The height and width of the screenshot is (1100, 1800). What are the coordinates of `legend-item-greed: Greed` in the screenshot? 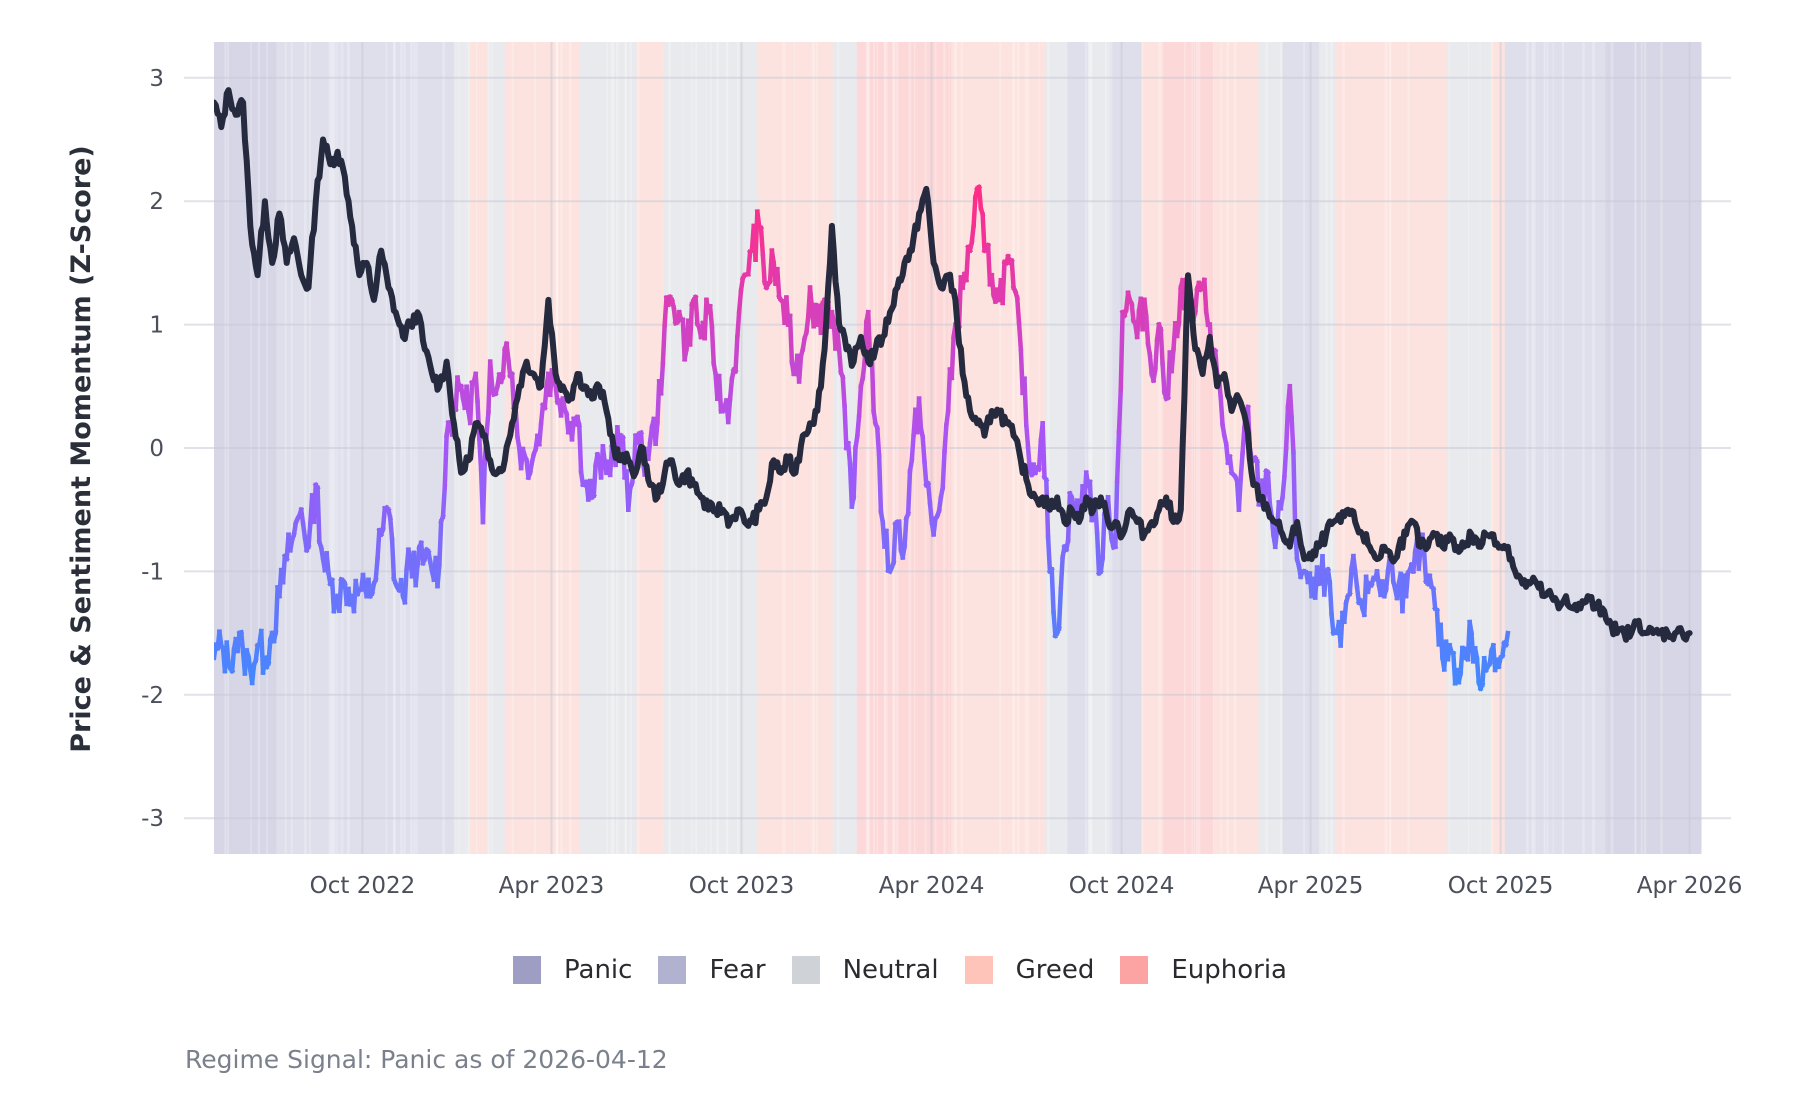 It's located at (1029, 970).